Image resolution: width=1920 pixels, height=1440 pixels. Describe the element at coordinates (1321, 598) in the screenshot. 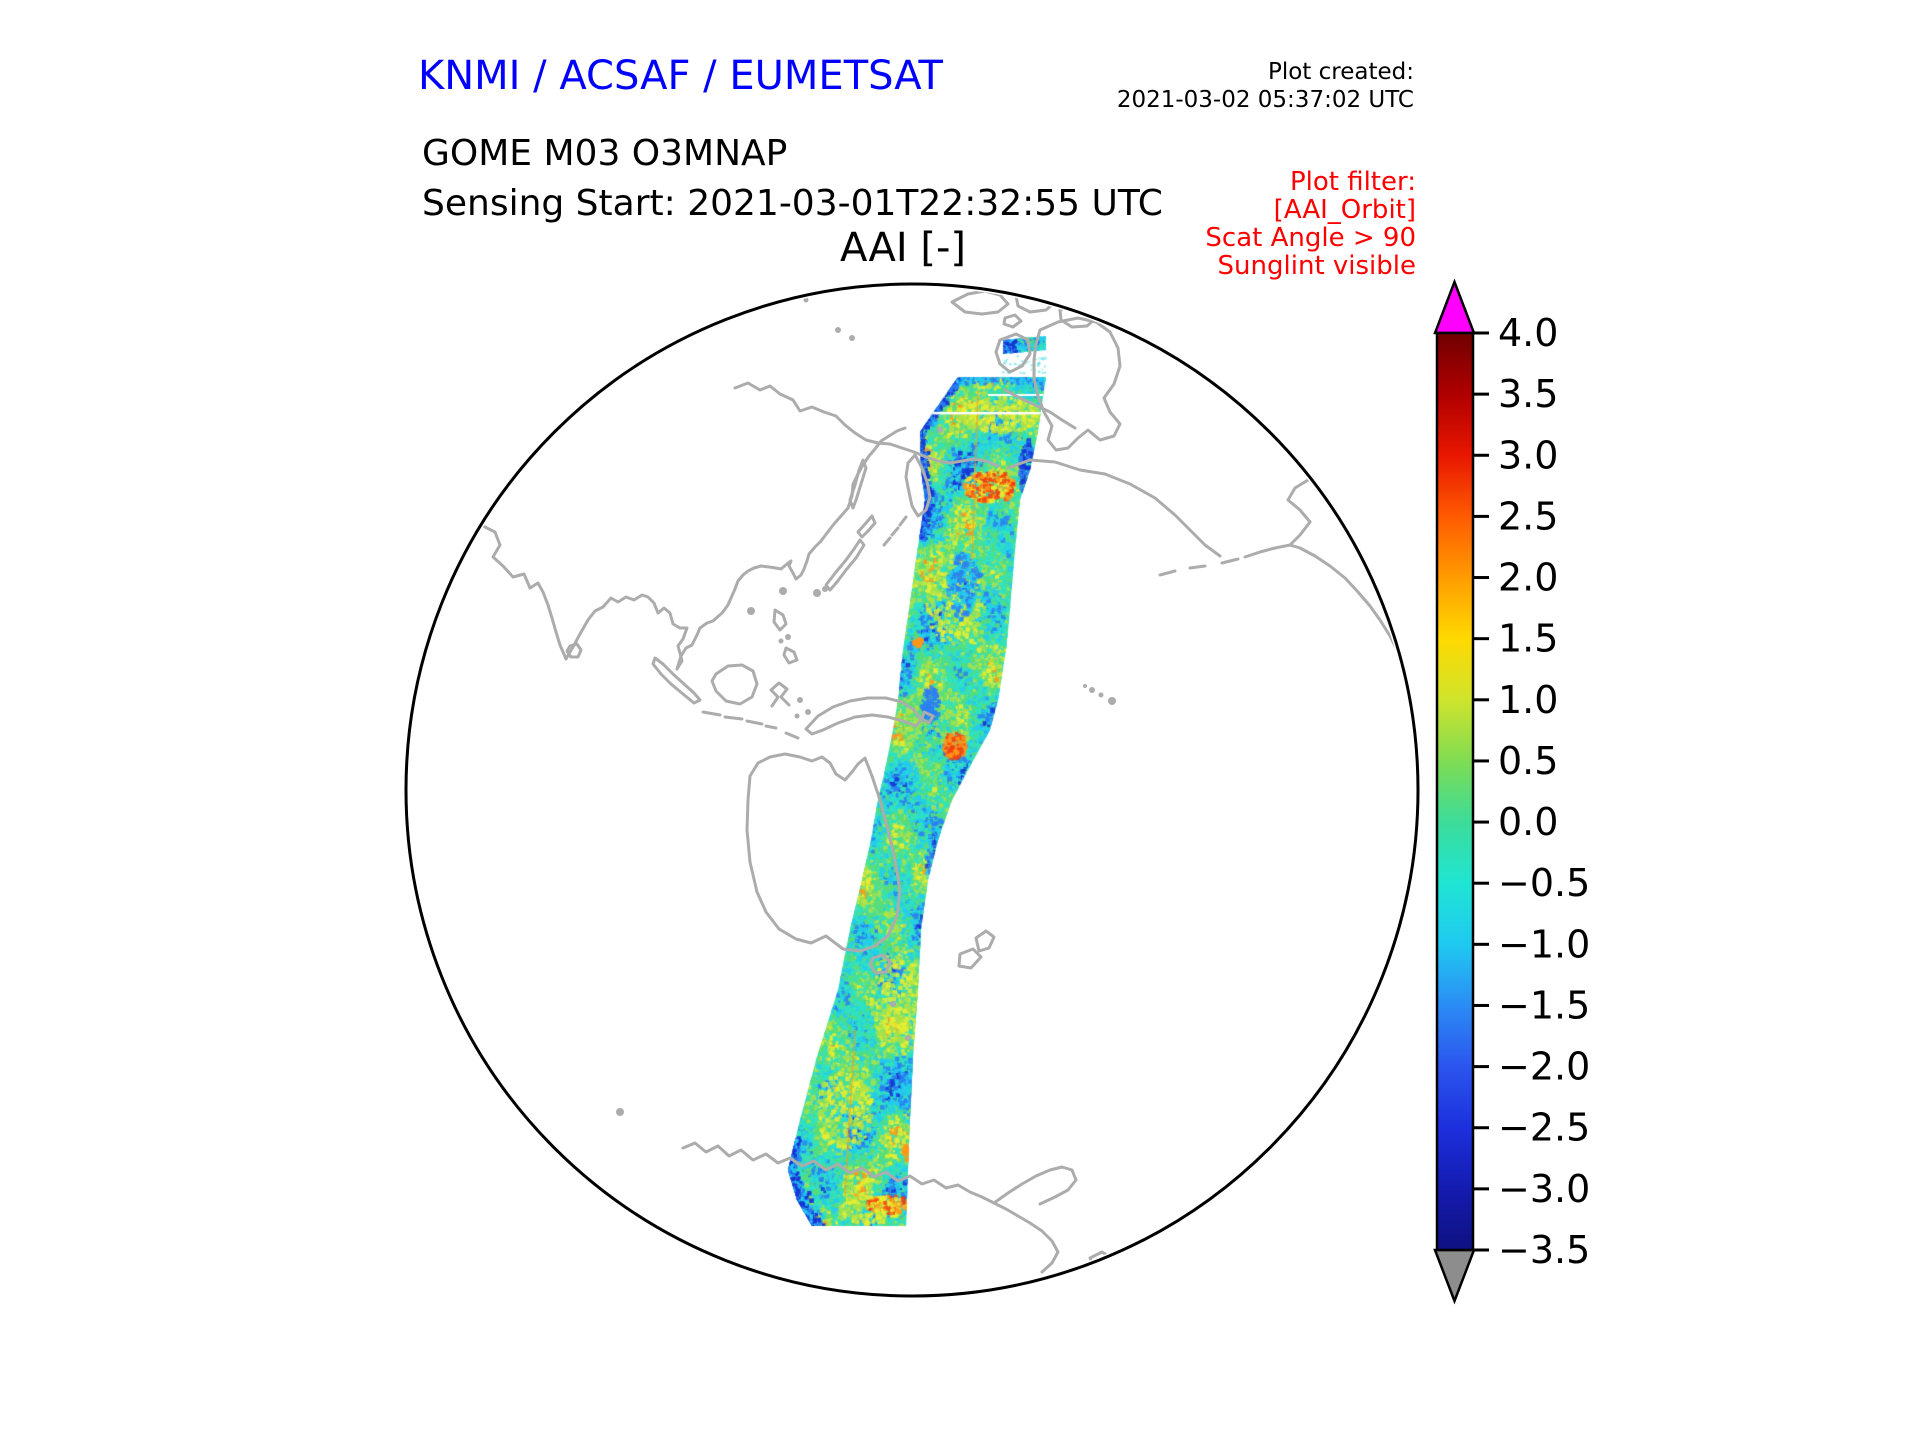

I see `coastline-alaska-gulf` at that location.